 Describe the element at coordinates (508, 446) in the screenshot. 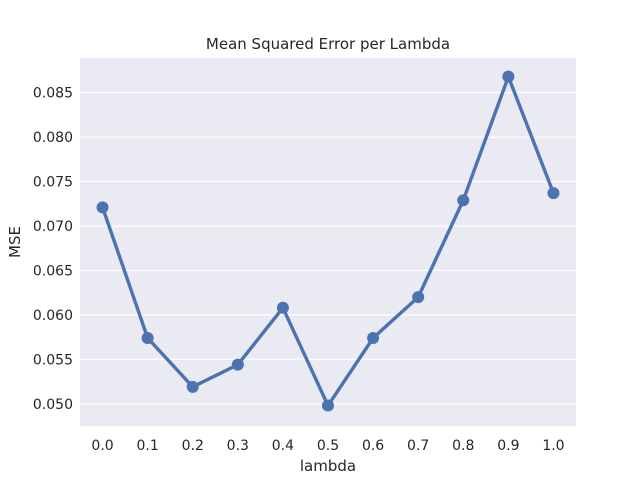

I see `x-tick-label: 0.9` at that location.